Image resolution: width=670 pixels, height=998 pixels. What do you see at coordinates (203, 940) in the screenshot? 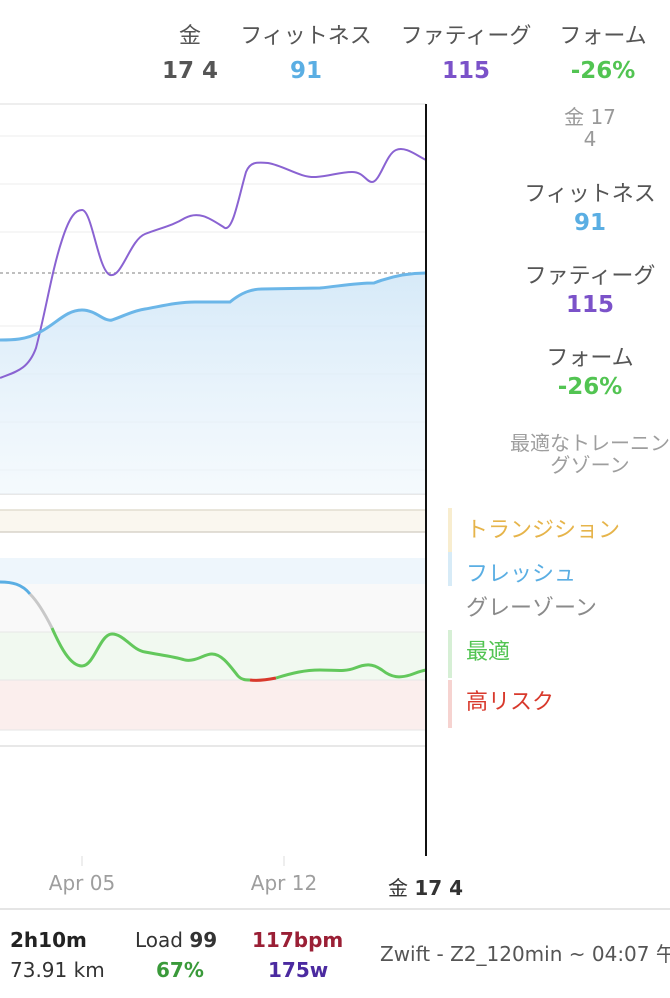
I see `activity-load-value: 99` at bounding box center [203, 940].